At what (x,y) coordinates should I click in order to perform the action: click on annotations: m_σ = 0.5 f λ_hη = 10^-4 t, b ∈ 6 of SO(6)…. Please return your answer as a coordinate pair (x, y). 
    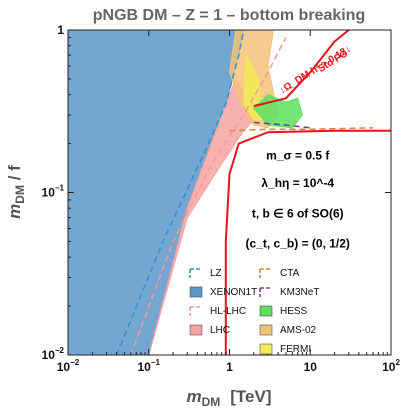
    Looking at the image, I should click on (298, 199).